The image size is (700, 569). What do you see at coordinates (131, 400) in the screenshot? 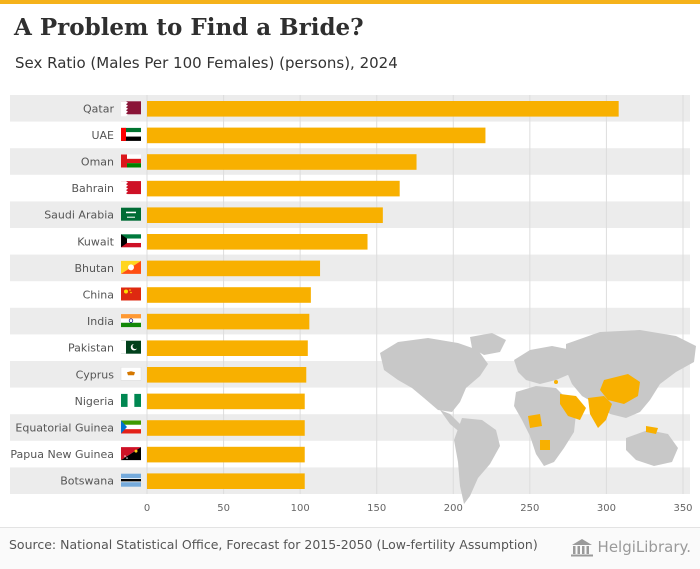
I see `nigeria-flag-icon` at bounding box center [131, 400].